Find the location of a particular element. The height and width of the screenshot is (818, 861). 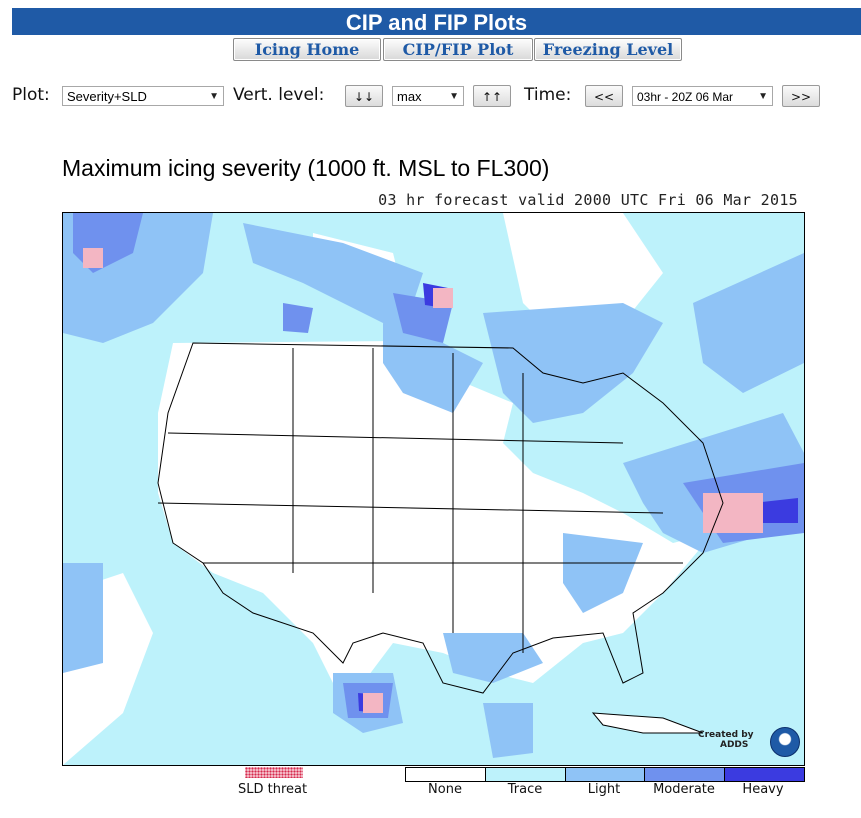

map-credit: Created by ADDS is located at coordinates (726, 740).